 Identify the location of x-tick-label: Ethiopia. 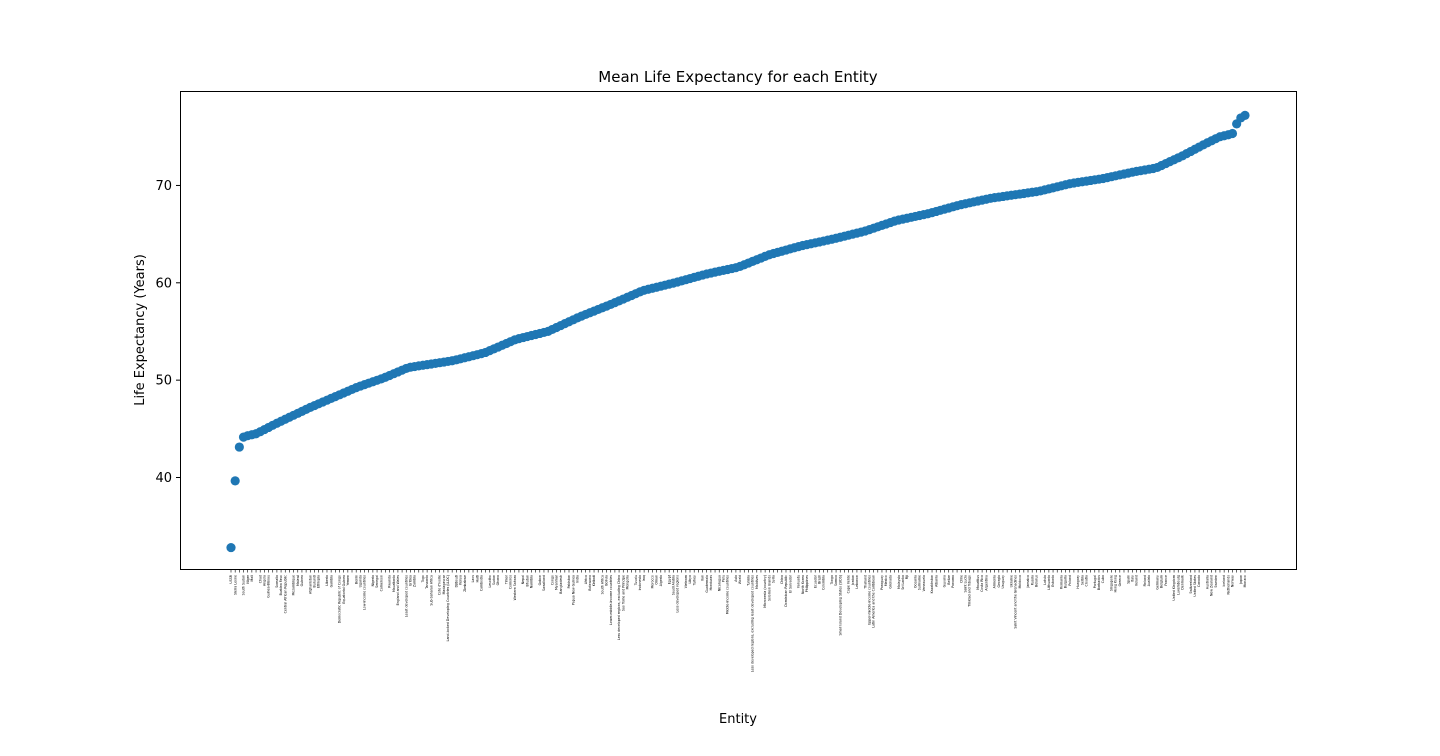
(319, 581).